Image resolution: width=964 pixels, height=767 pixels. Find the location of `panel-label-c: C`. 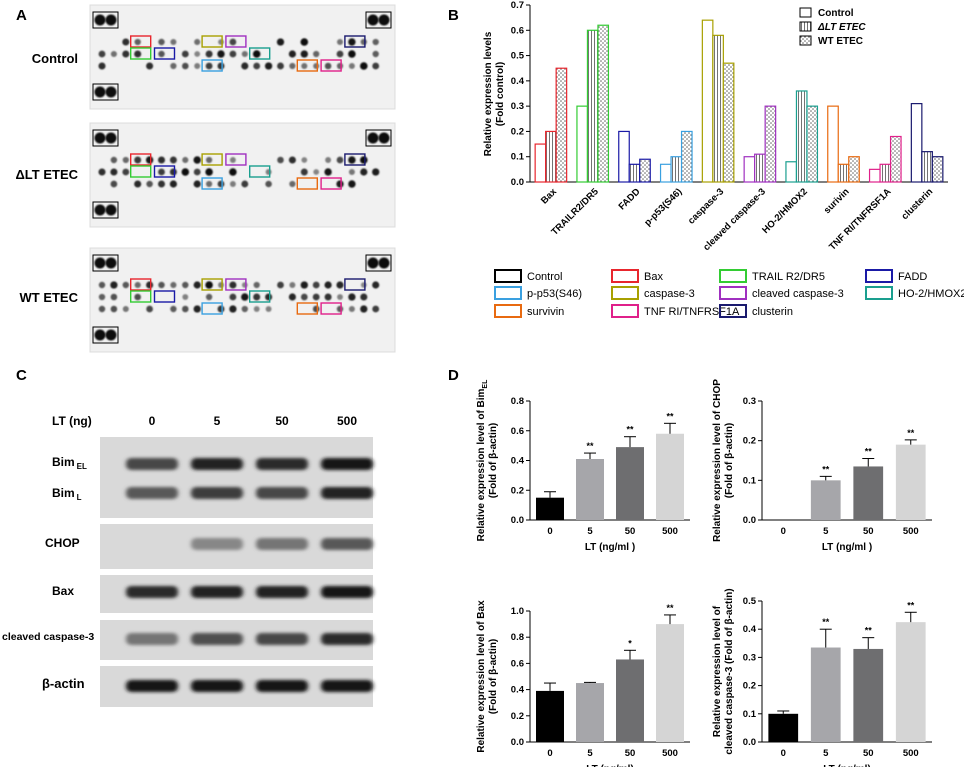

panel-label-c: C is located at coordinates (21, 375).